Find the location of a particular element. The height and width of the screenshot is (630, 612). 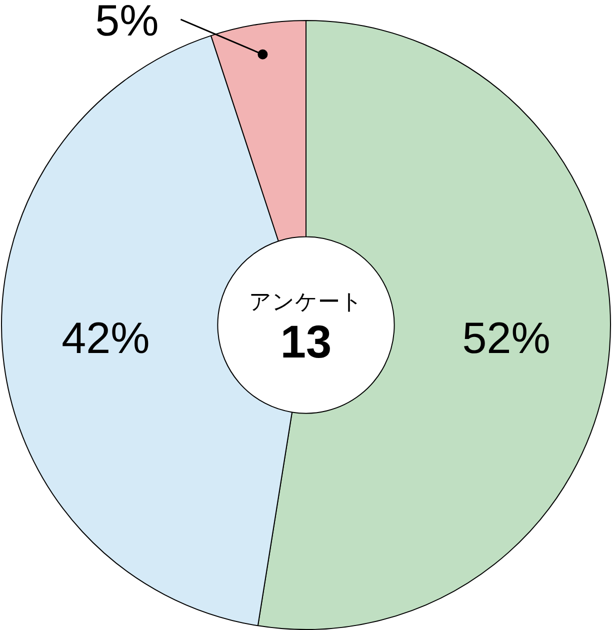

data-label: 52% is located at coordinates (506, 339).